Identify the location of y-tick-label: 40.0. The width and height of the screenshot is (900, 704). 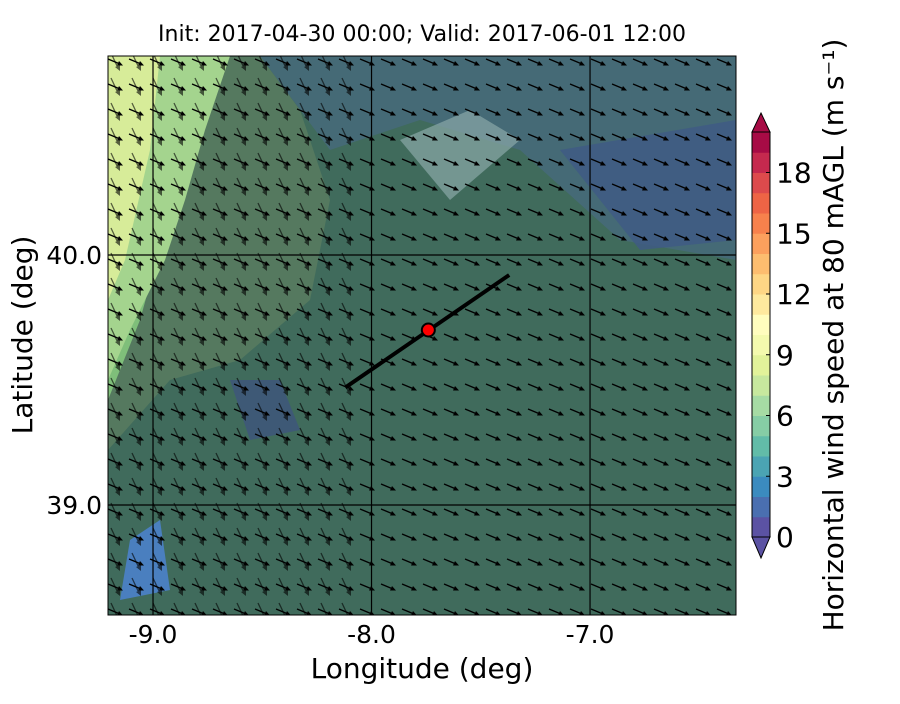
(74, 255).